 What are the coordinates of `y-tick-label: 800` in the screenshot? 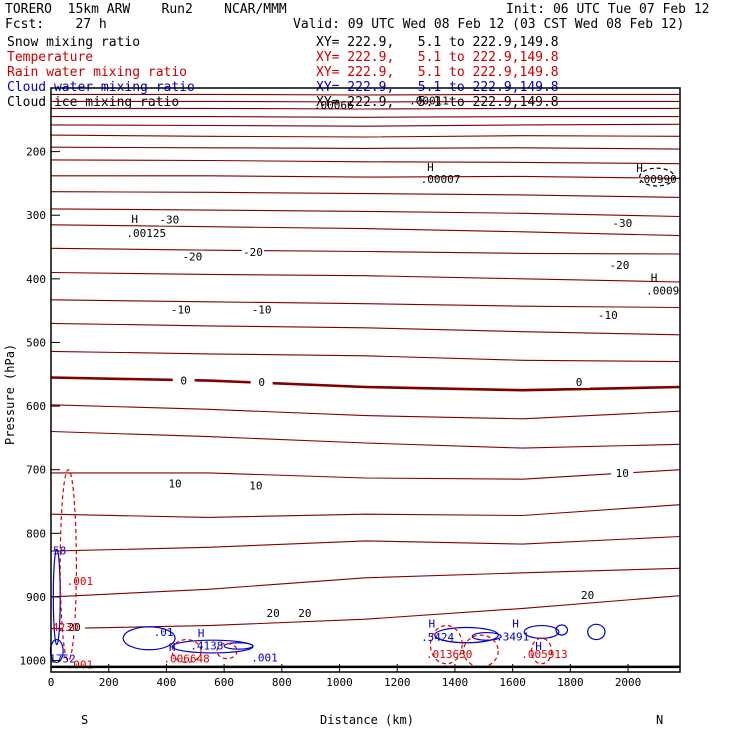 It's located at (36, 533).